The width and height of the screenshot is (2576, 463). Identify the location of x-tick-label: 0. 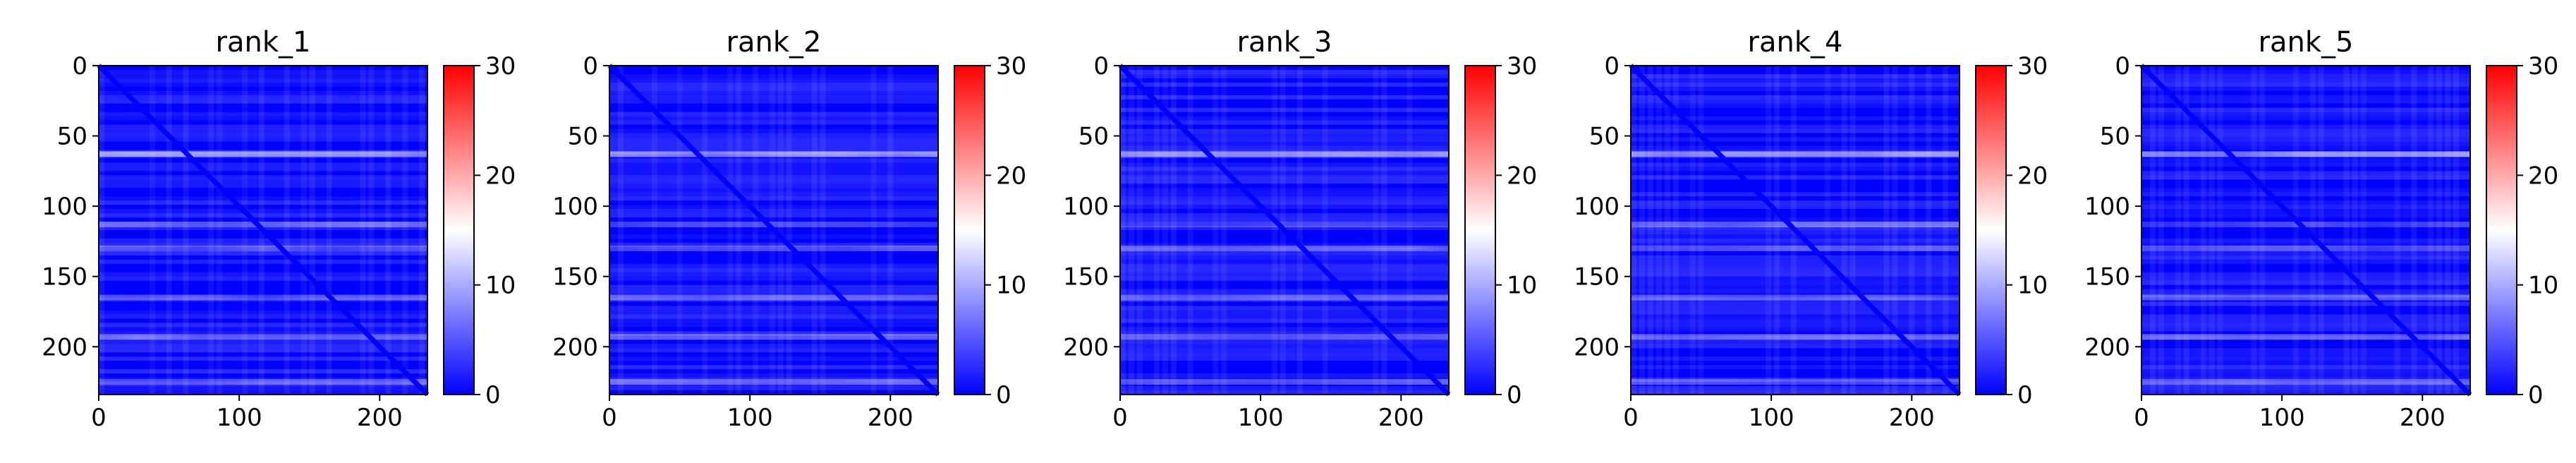
(1631, 418).